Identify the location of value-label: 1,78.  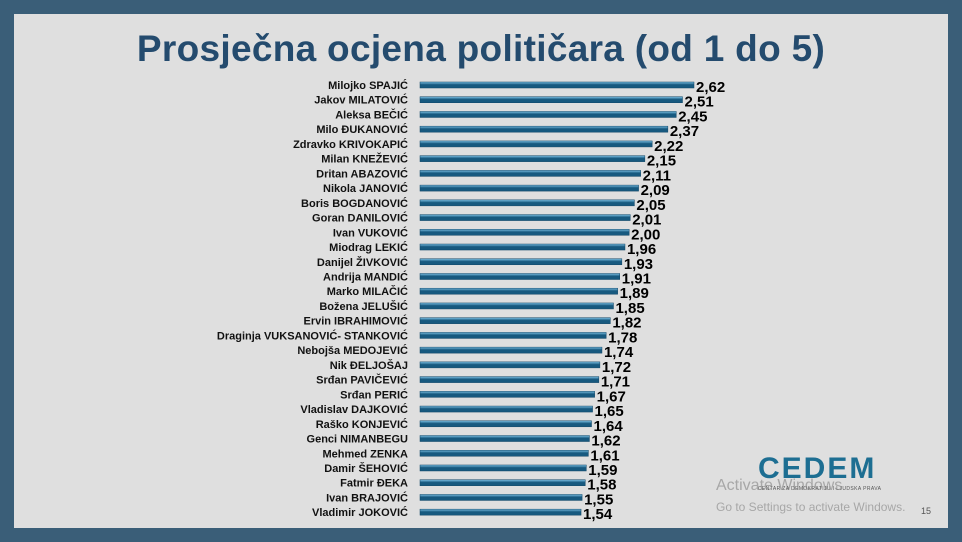
(622, 337).